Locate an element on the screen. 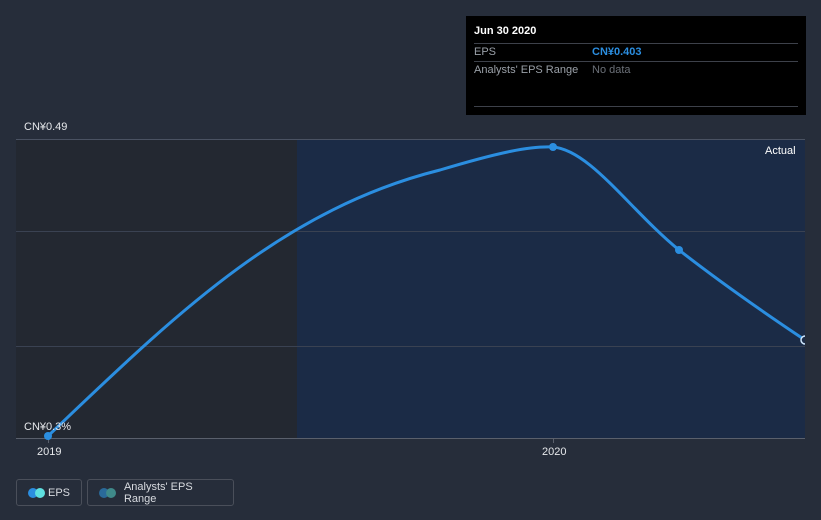 The width and height of the screenshot is (821, 520). legend-eps: EPS is located at coordinates (49, 492).